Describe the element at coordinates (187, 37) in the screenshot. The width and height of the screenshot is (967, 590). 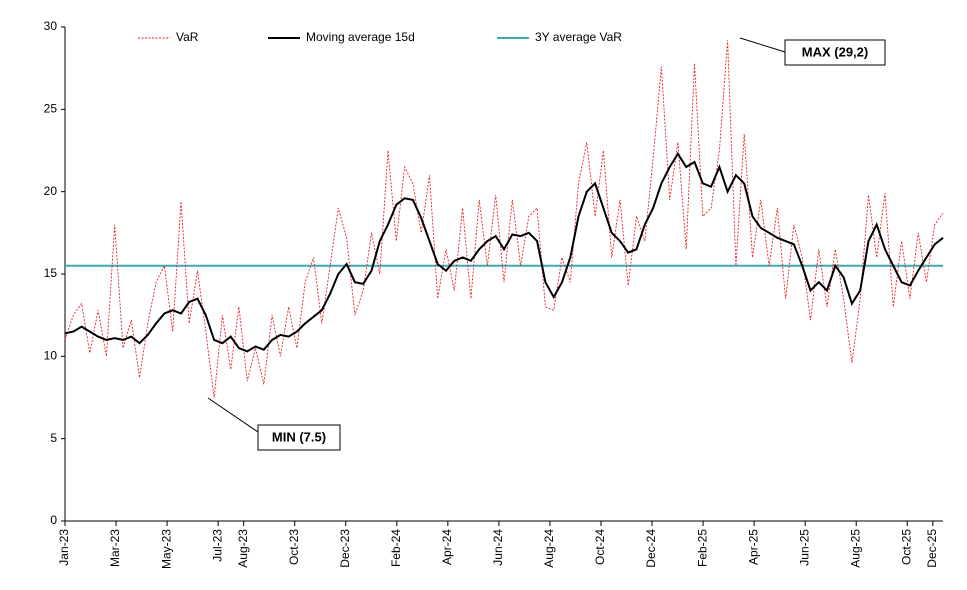
I see `legend-label: VaR` at that location.